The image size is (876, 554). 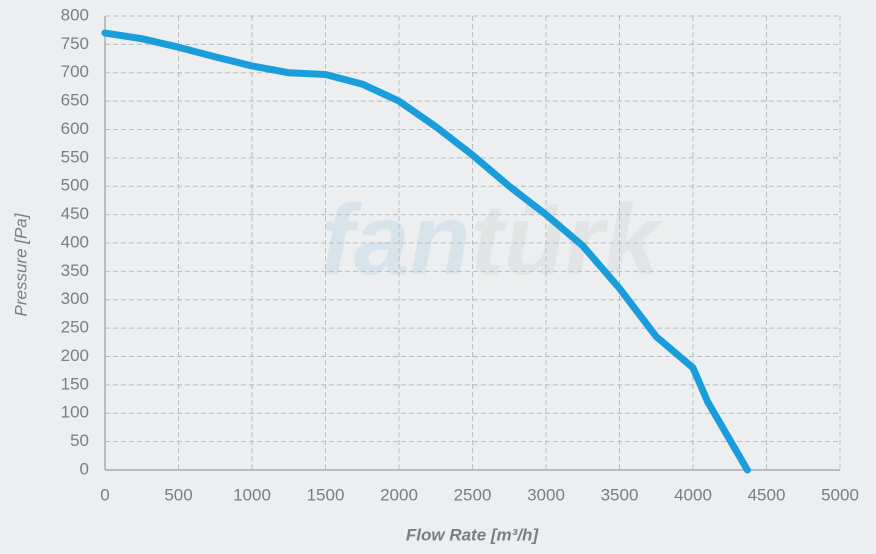 What do you see at coordinates (75, 327) in the screenshot?
I see `y-tick-label: 250` at bounding box center [75, 327].